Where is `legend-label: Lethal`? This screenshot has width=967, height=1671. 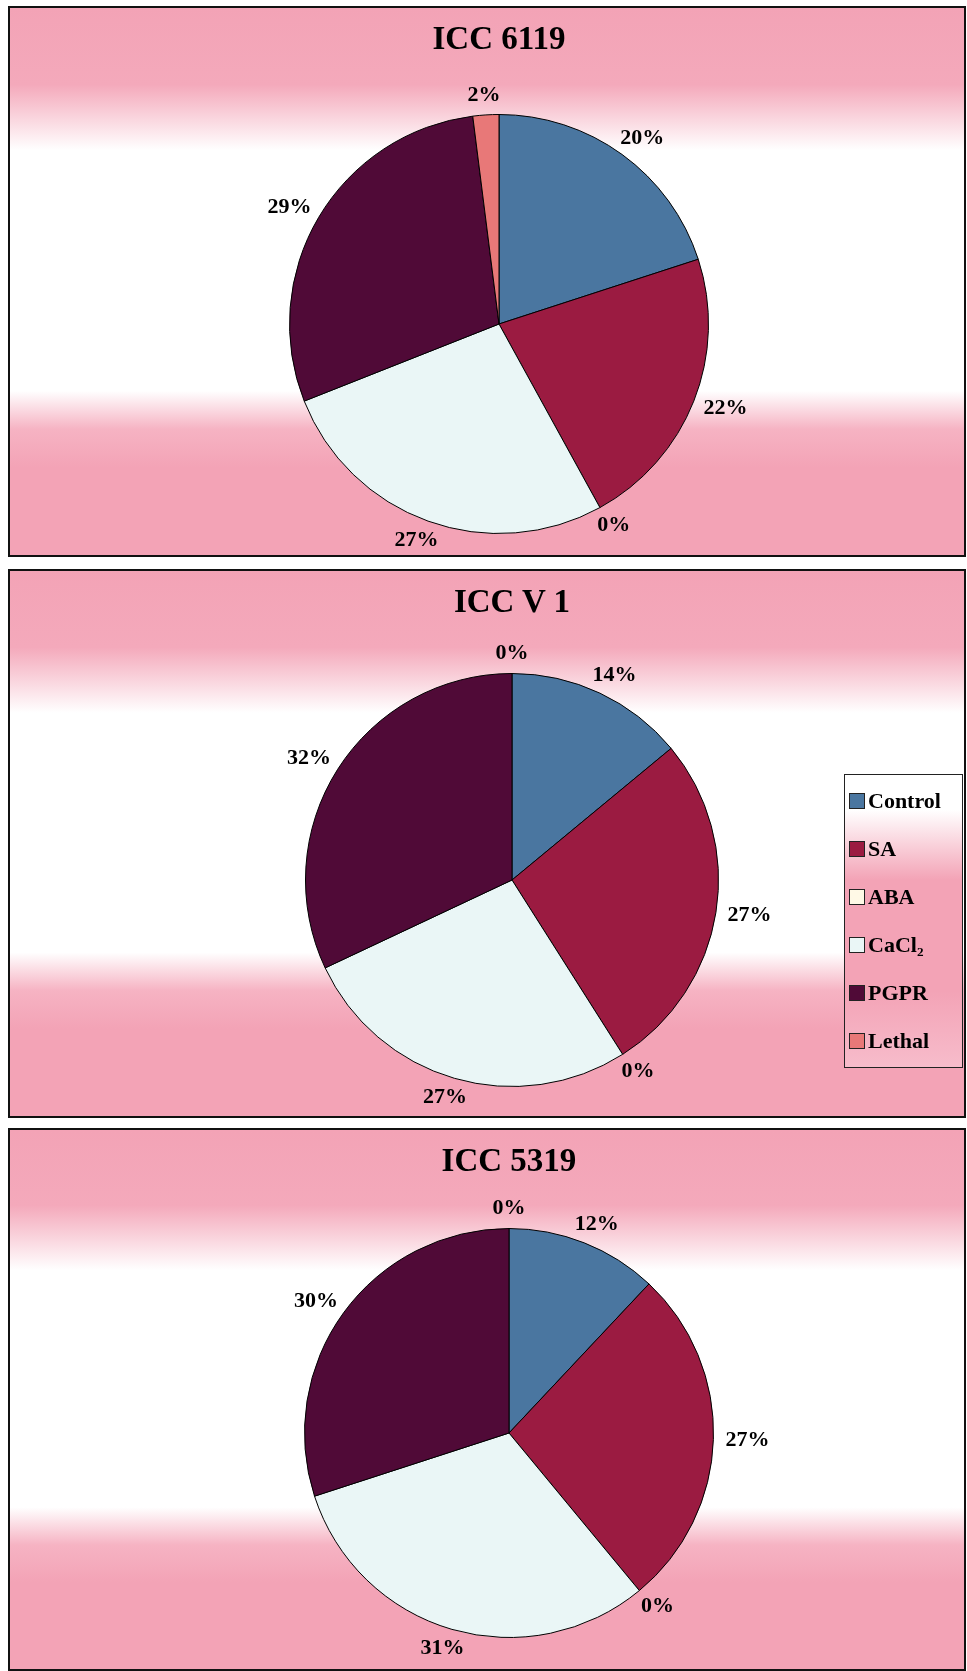 legend-label: Lethal is located at coordinates (899, 1041).